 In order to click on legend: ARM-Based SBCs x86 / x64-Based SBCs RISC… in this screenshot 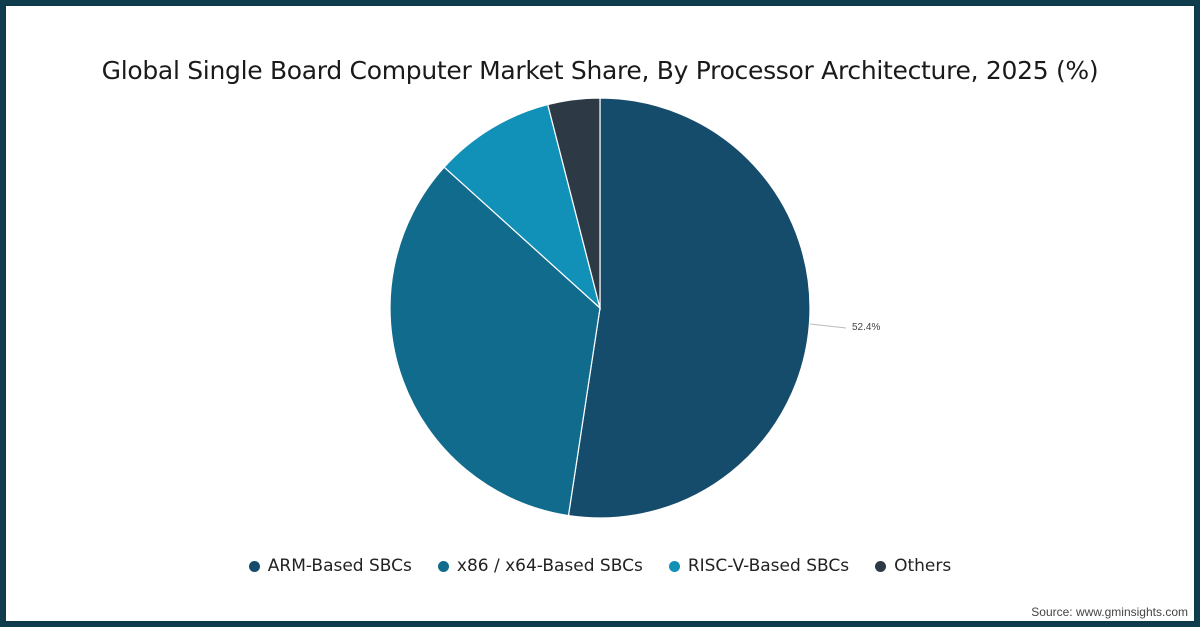, I will do `click(600, 566)`.